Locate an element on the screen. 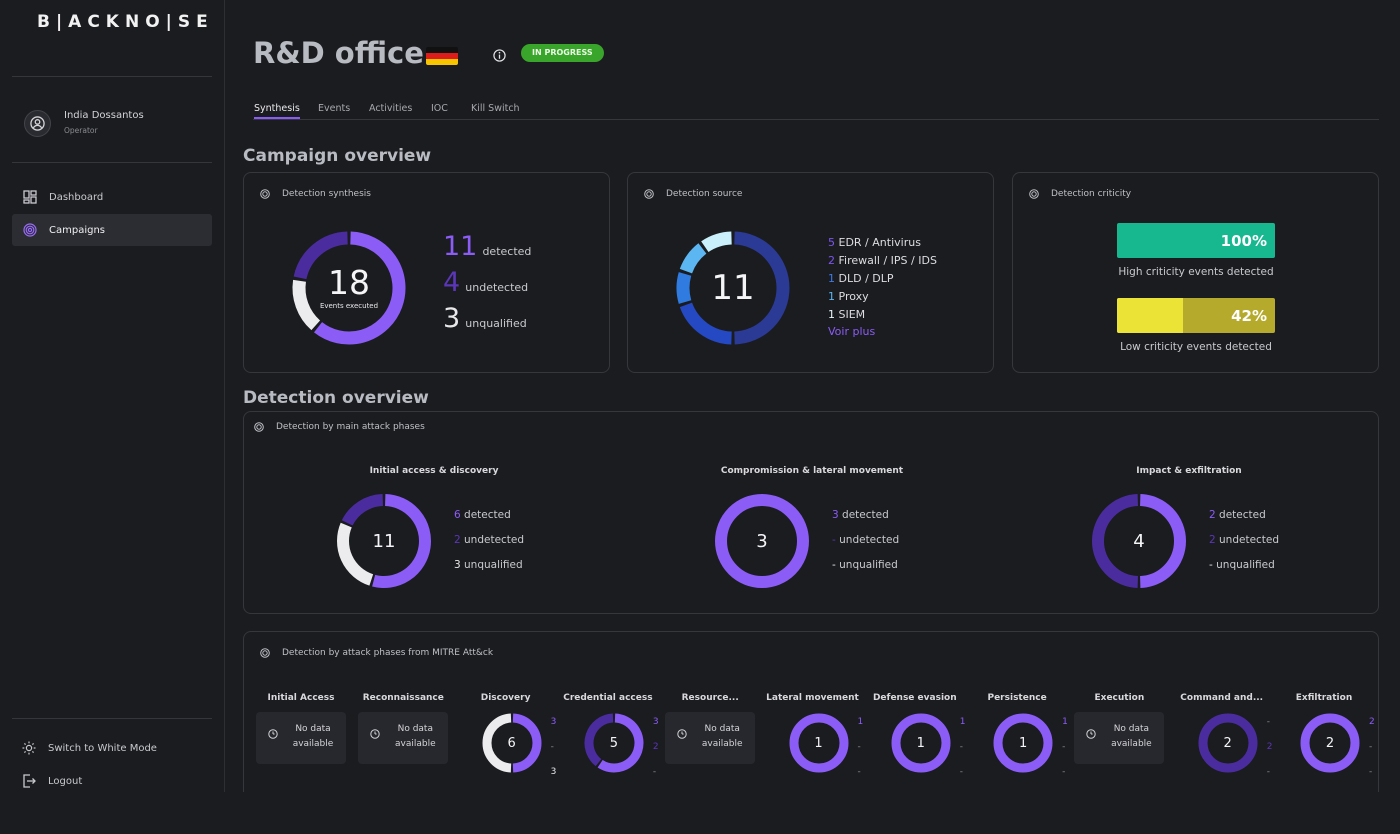  mitre-total: 6 is located at coordinates (511, 743).